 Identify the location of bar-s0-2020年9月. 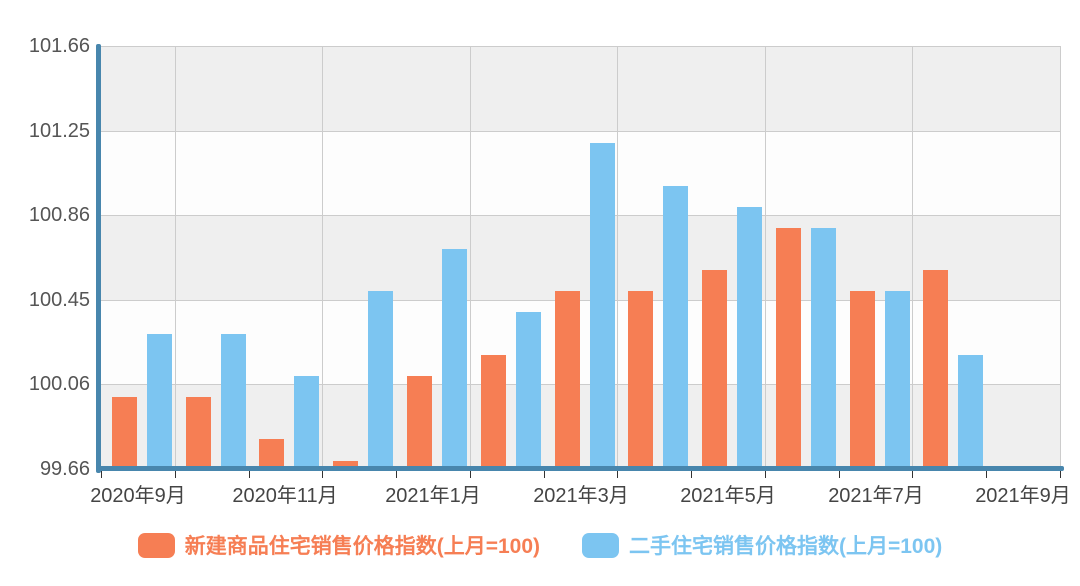
(124, 433).